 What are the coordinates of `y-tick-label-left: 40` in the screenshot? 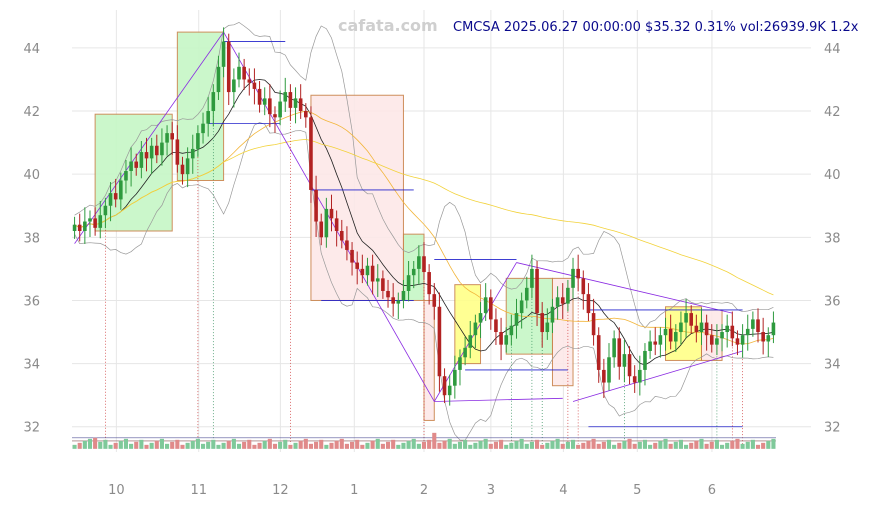 It's located at (31, 175).